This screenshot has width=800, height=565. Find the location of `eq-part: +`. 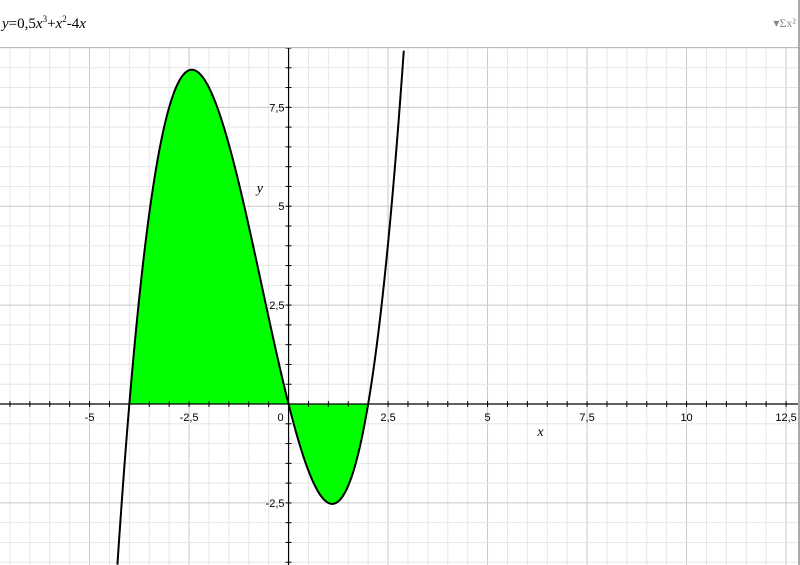

eq-part: + is located at coordinates (51, 24).